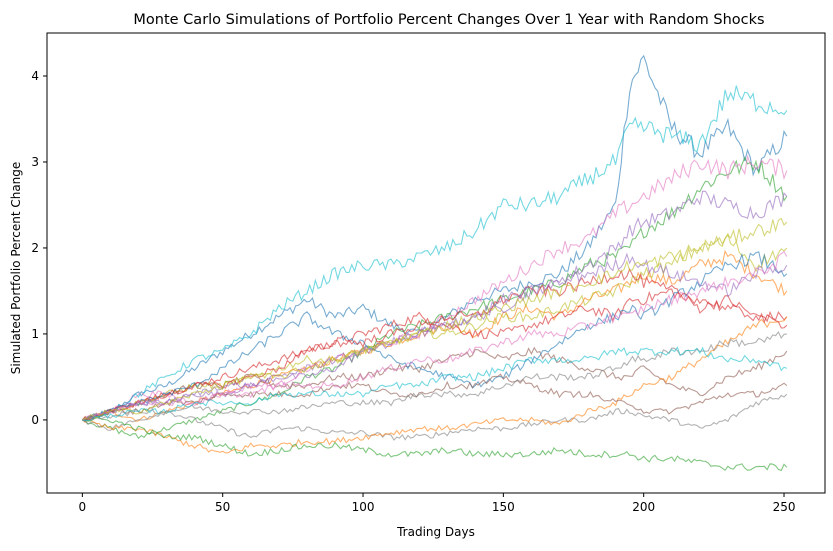 The width and height of the screenshot is (833, 551). I want to click on y-tick-label: 3, so click(35, 162).